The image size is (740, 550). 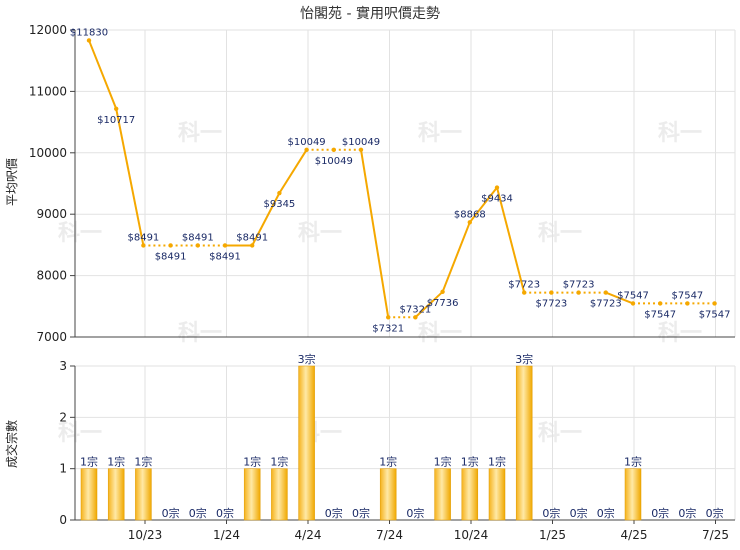 What do you see at coordinates (63, 469) in the screenshot?
I see `count-y-tick-label: 1` at bounding box center [63, 469].